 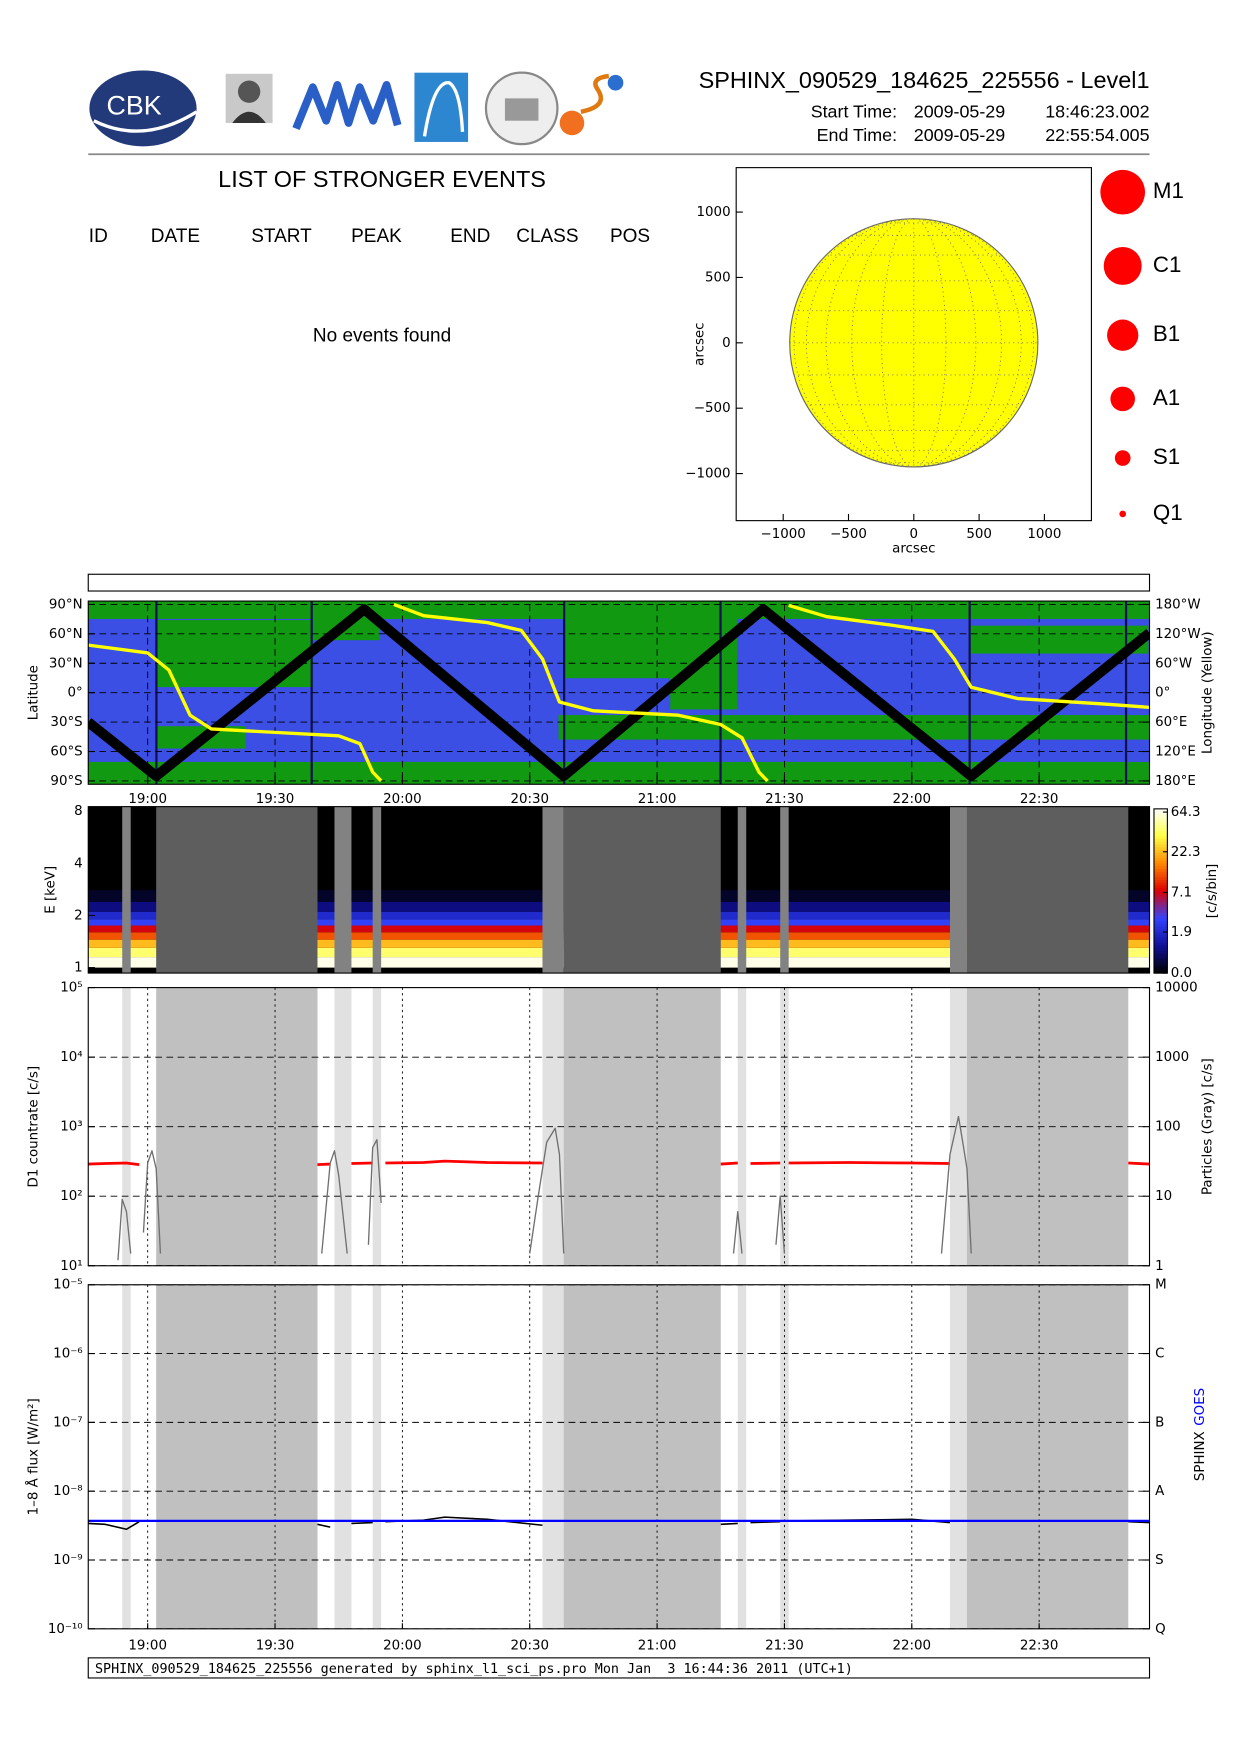 I want to click on y-axis-label: E [keV], so click(x=50, y=890).